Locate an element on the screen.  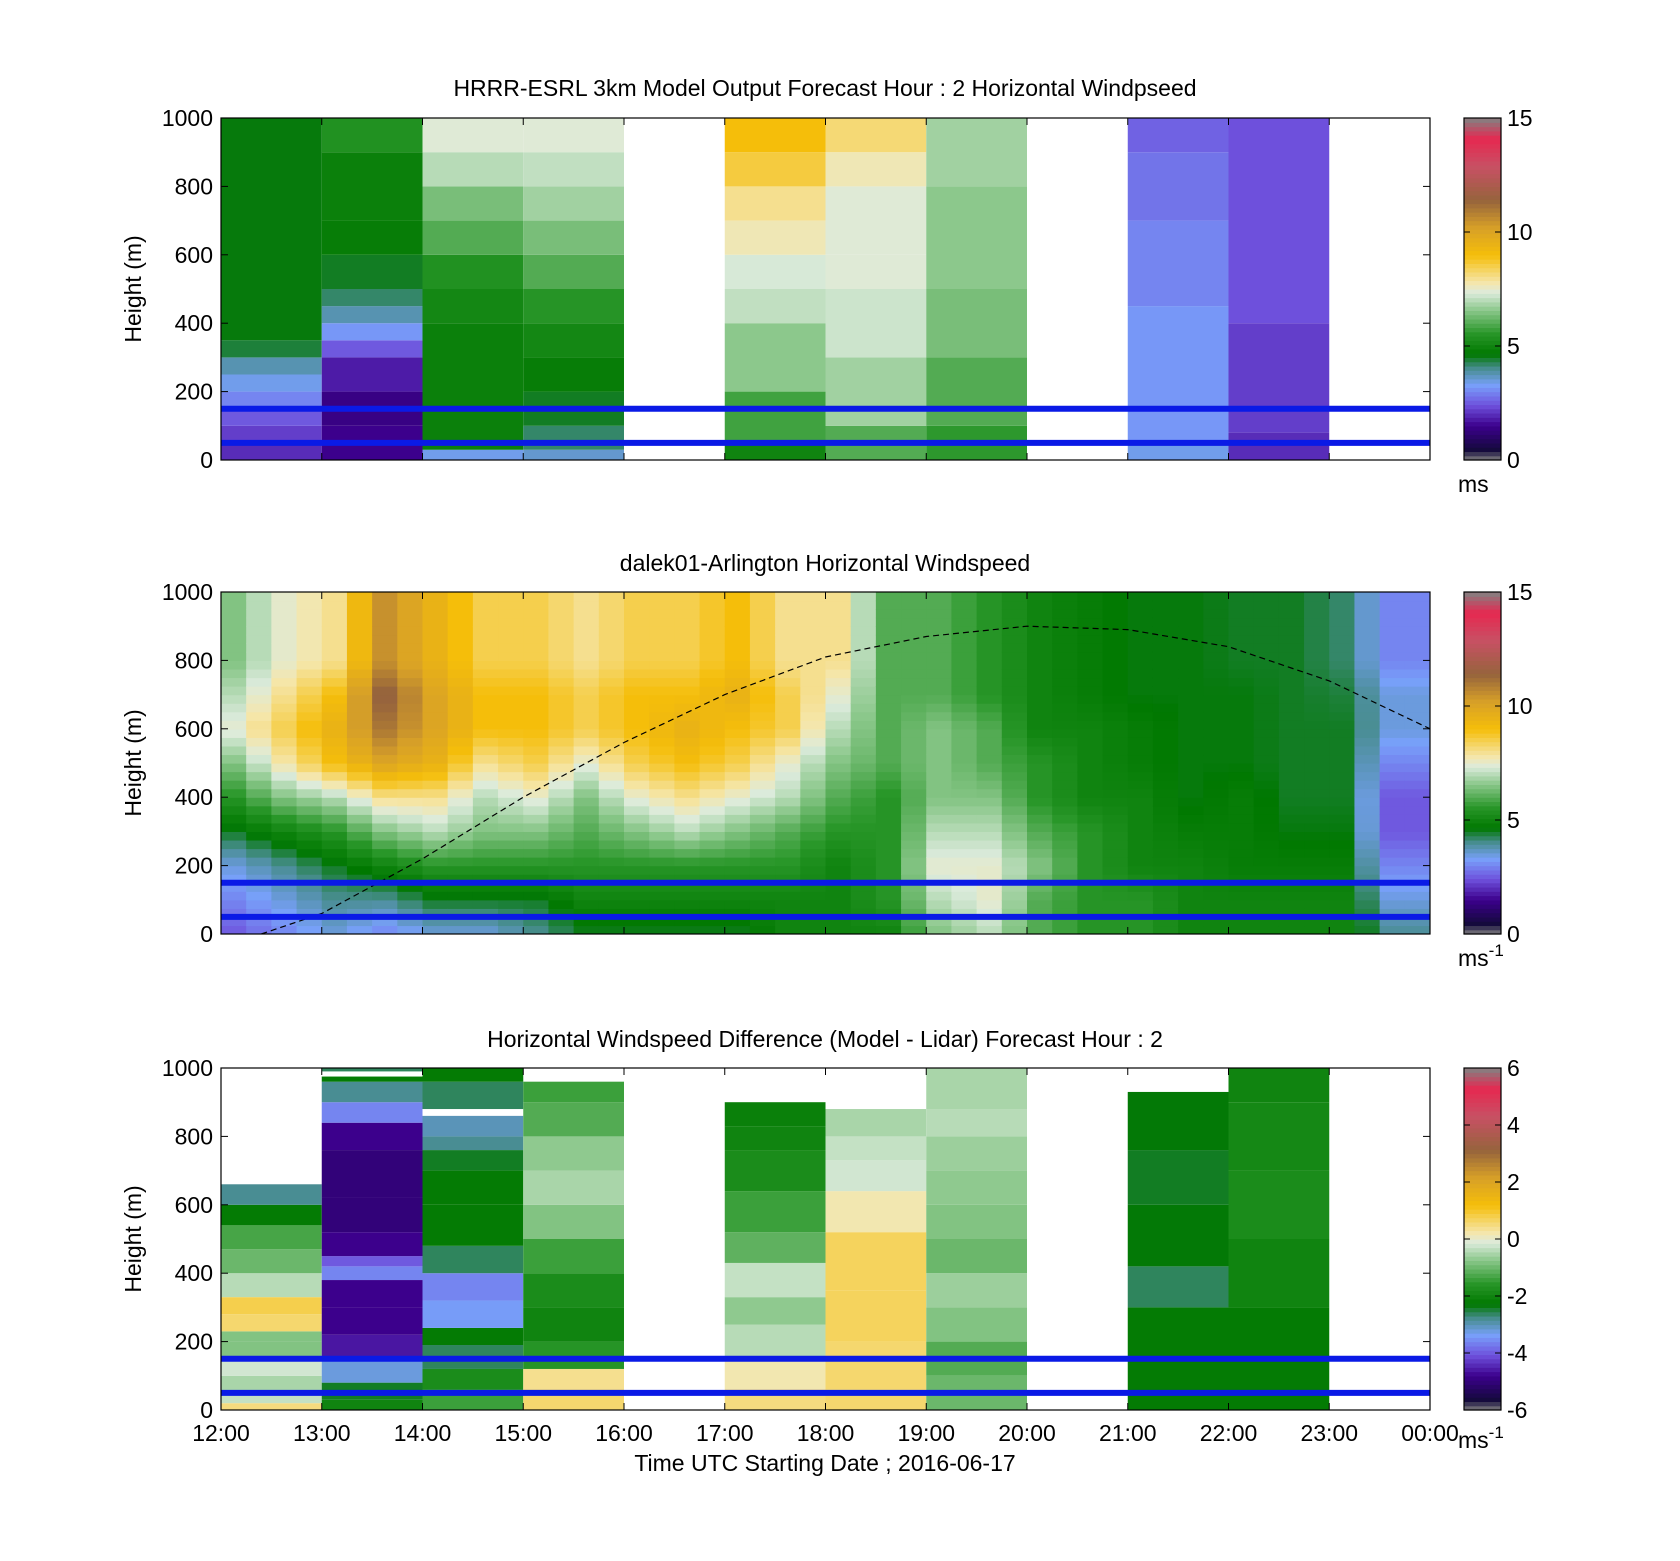
colorbar-frame is located at coordinates (1482, 763).